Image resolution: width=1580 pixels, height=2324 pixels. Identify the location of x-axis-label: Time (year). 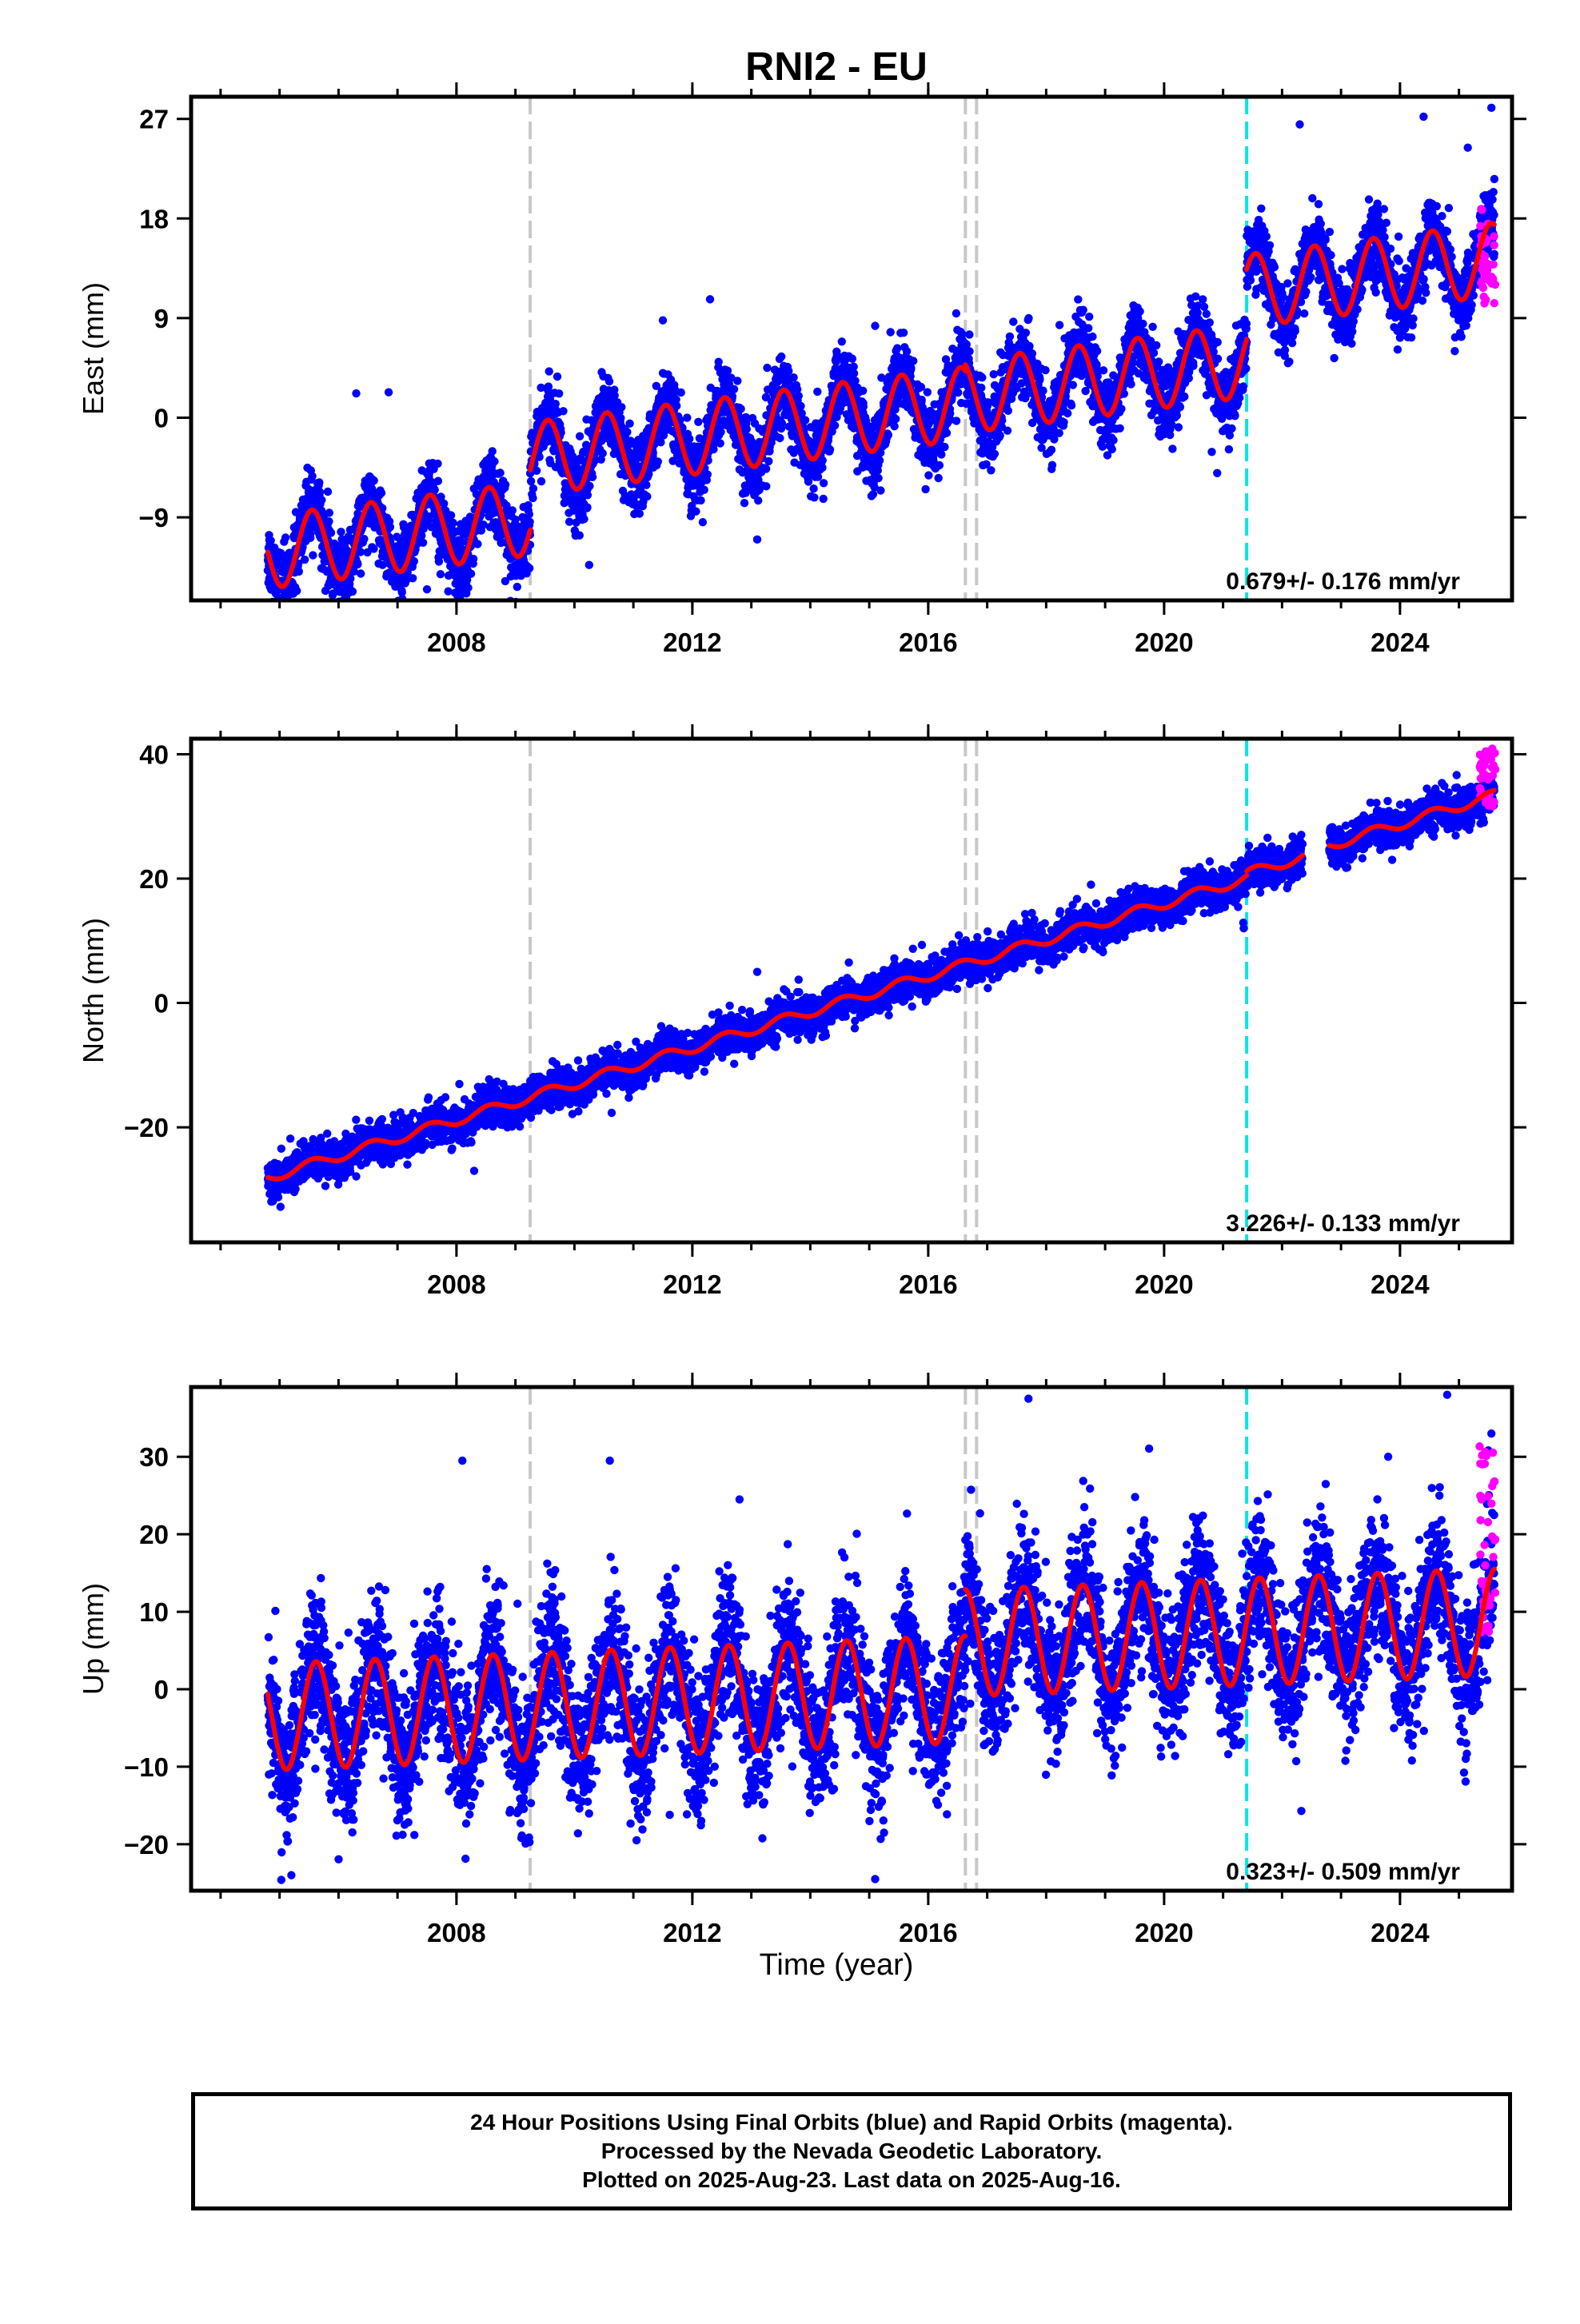
(837, 1965).